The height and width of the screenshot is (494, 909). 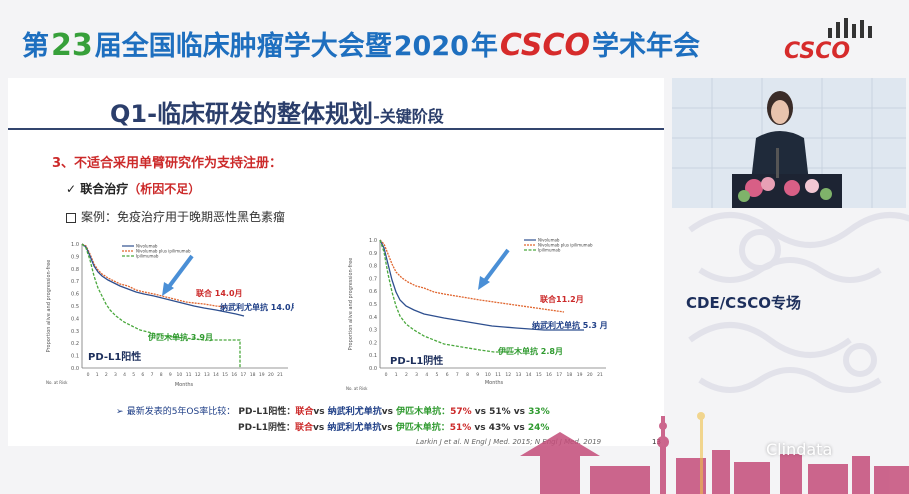 What do you see at coordinates (744, 303) in the screenshot?
I see `session-caption: CDE/CSCO专场` at bounding box center [744, 303].